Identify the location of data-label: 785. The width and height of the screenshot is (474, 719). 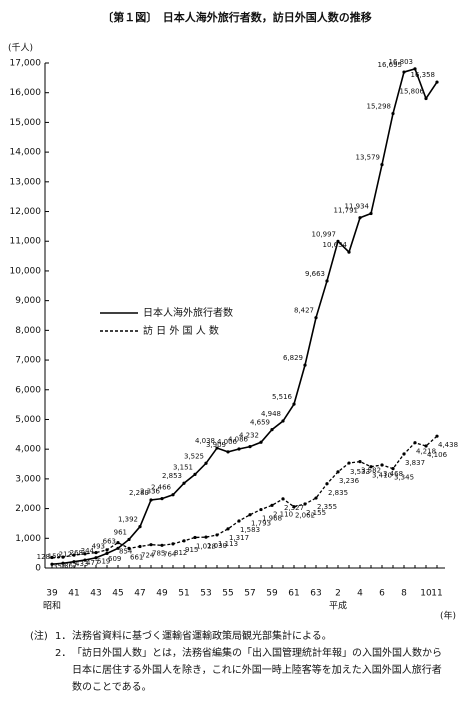
(158, 554).